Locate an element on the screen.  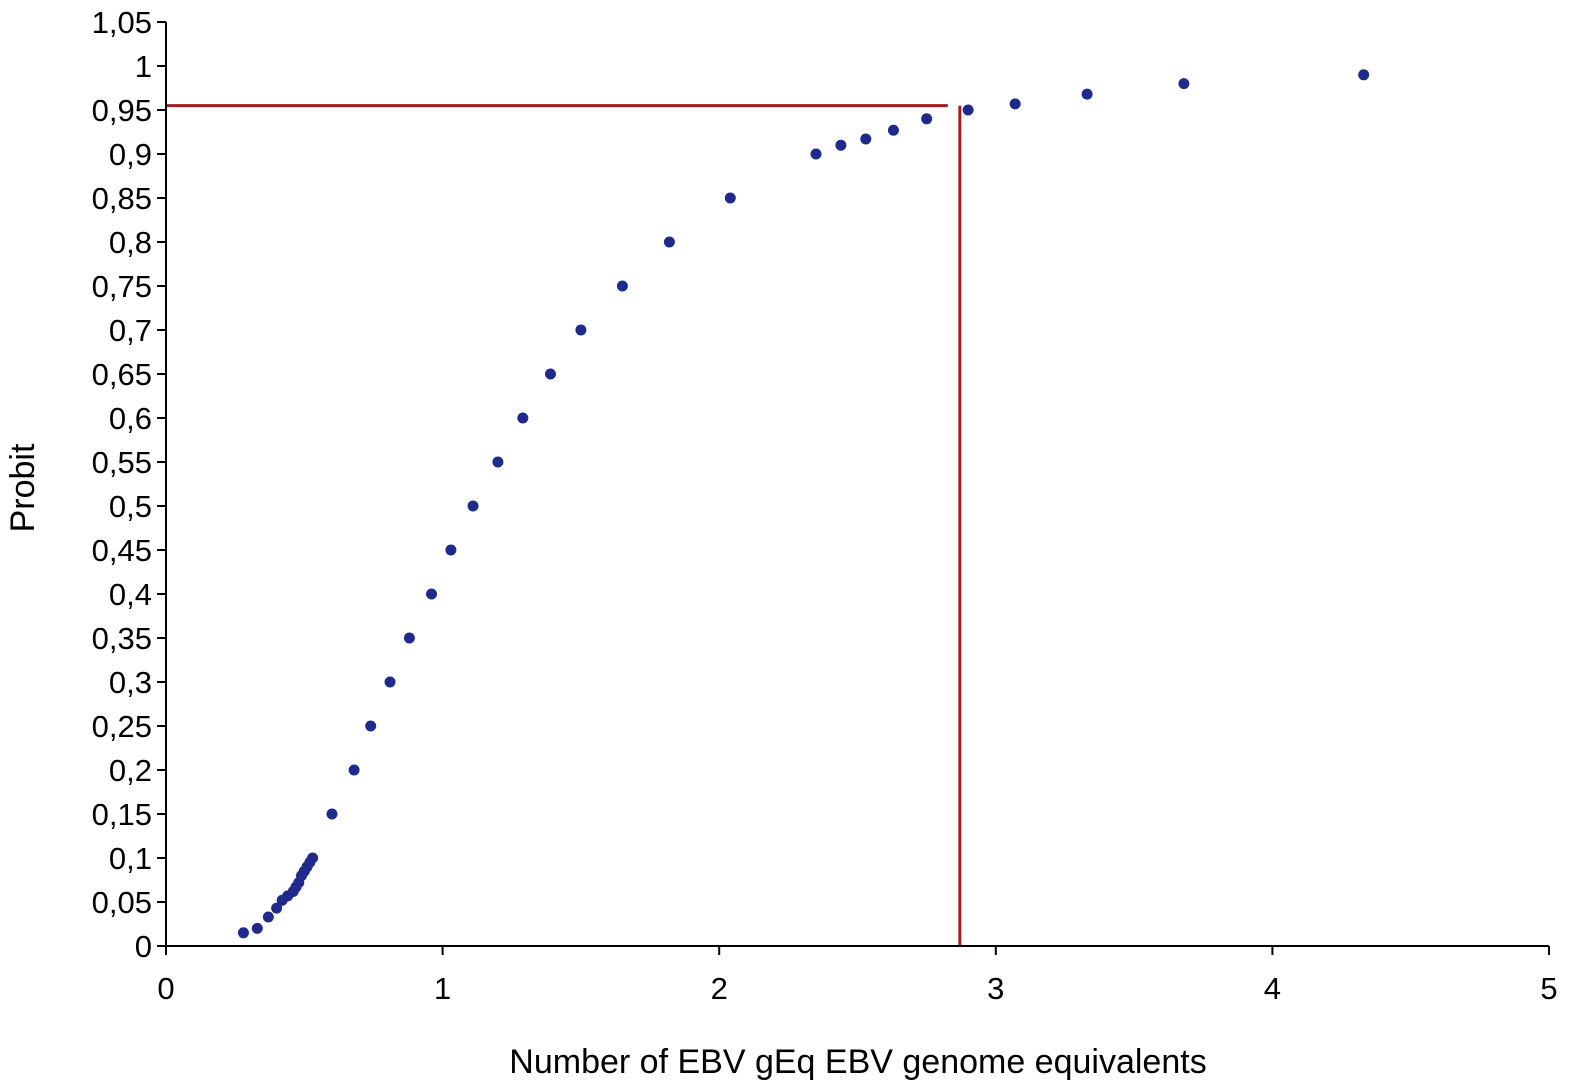
y-tick-label: 0,95 is located at coordinates (122, 110).